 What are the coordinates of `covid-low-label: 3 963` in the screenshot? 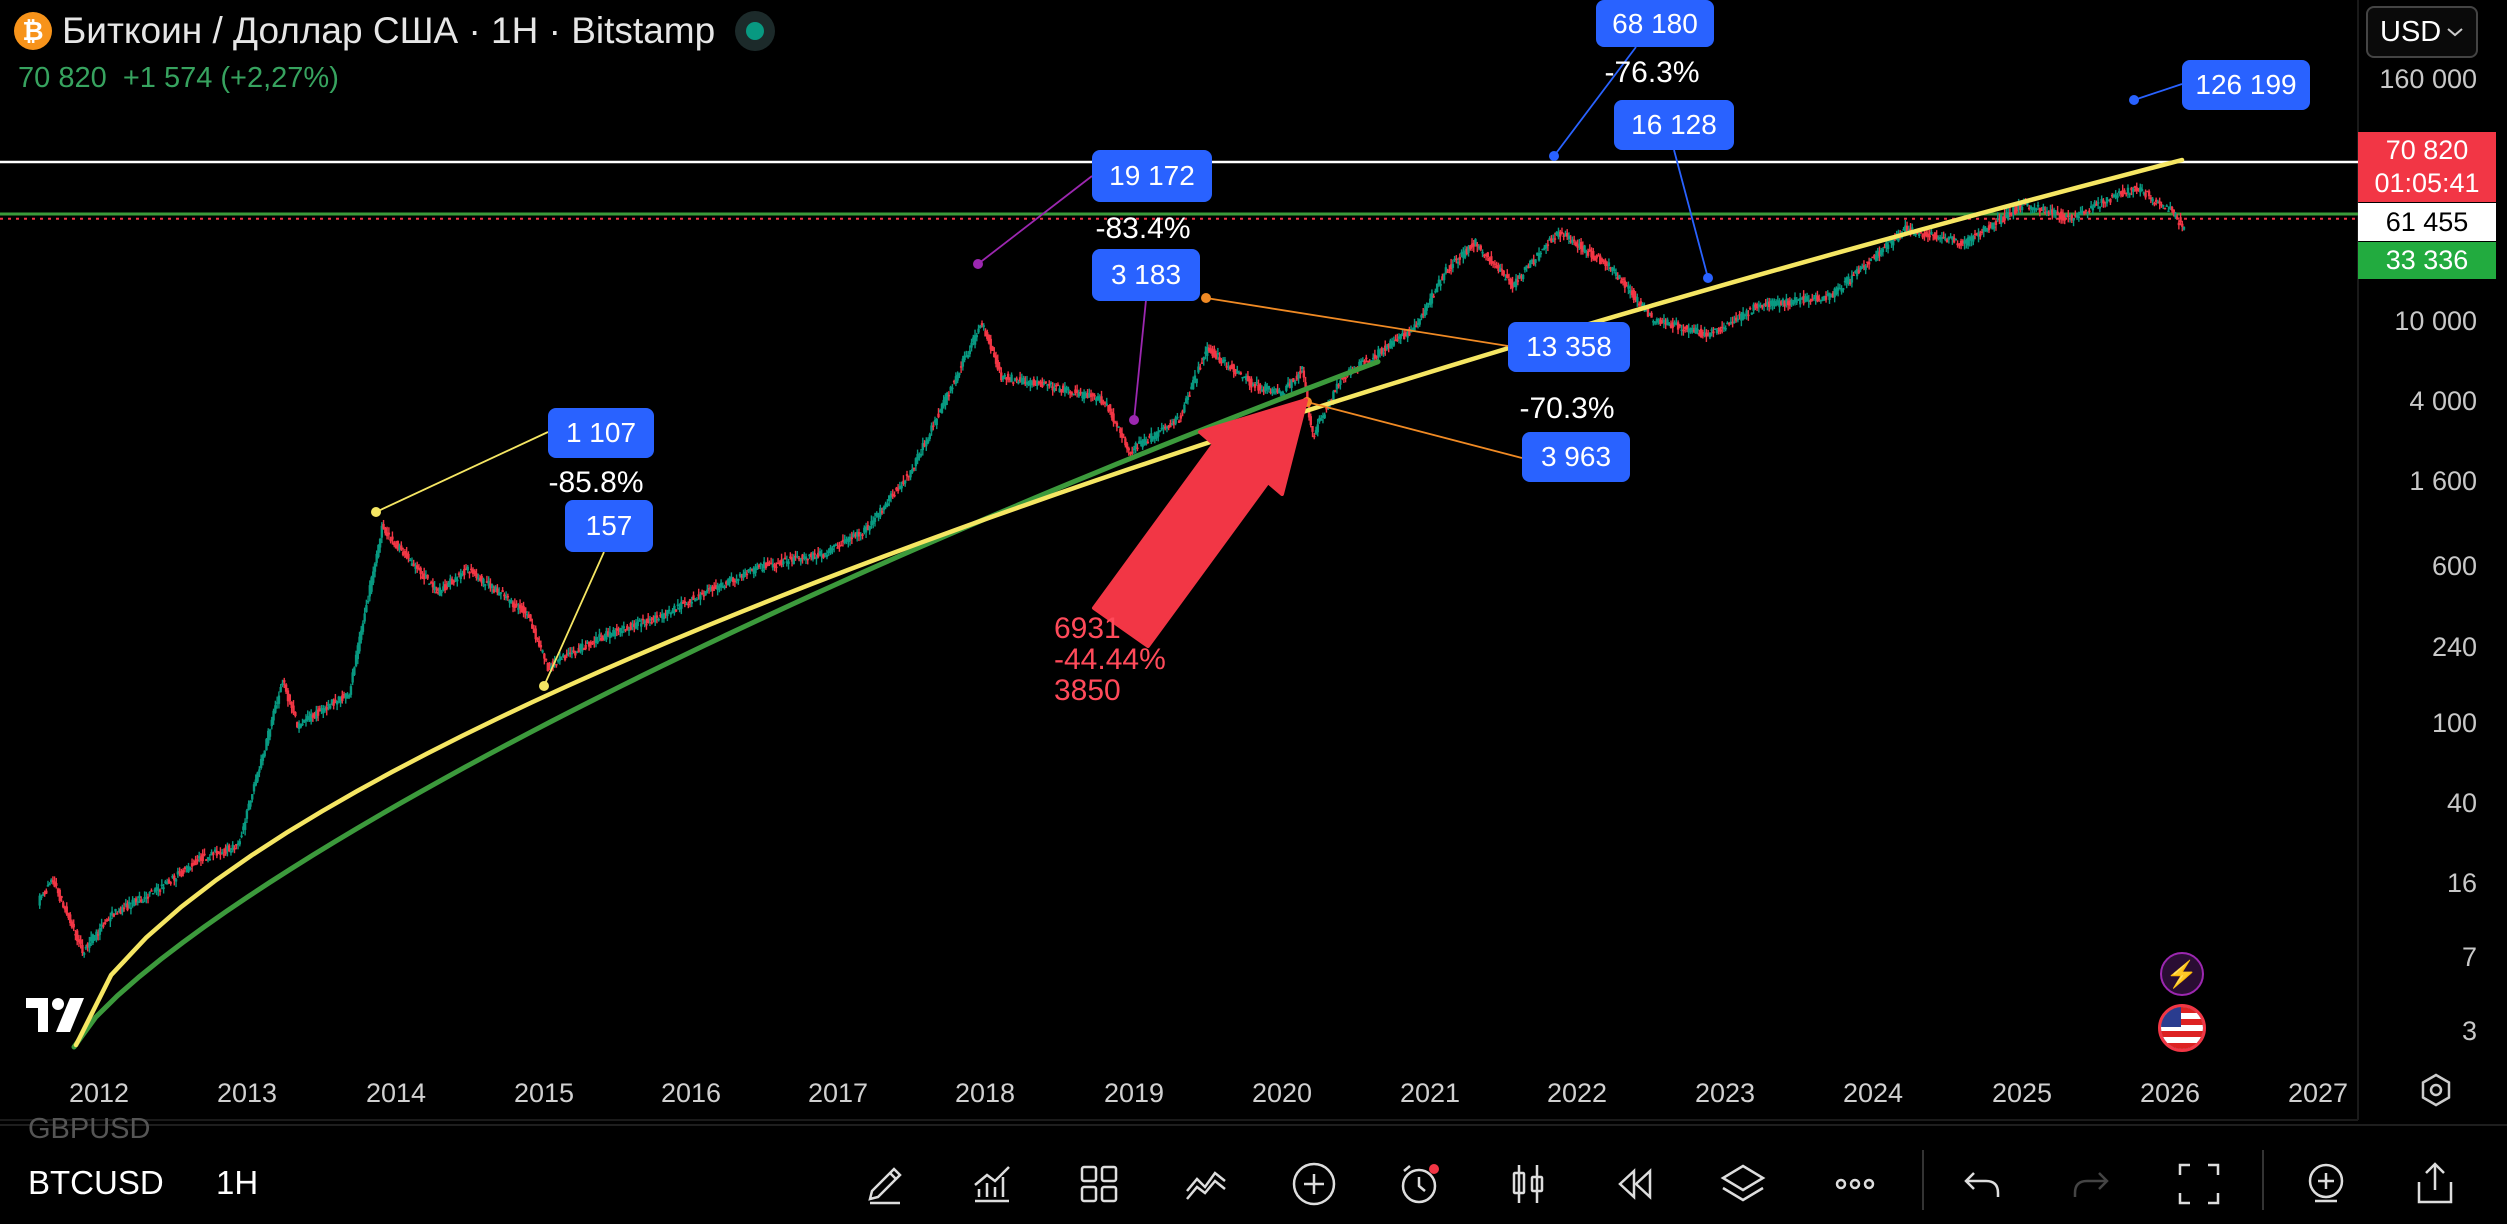 It's located at (1576, 457).